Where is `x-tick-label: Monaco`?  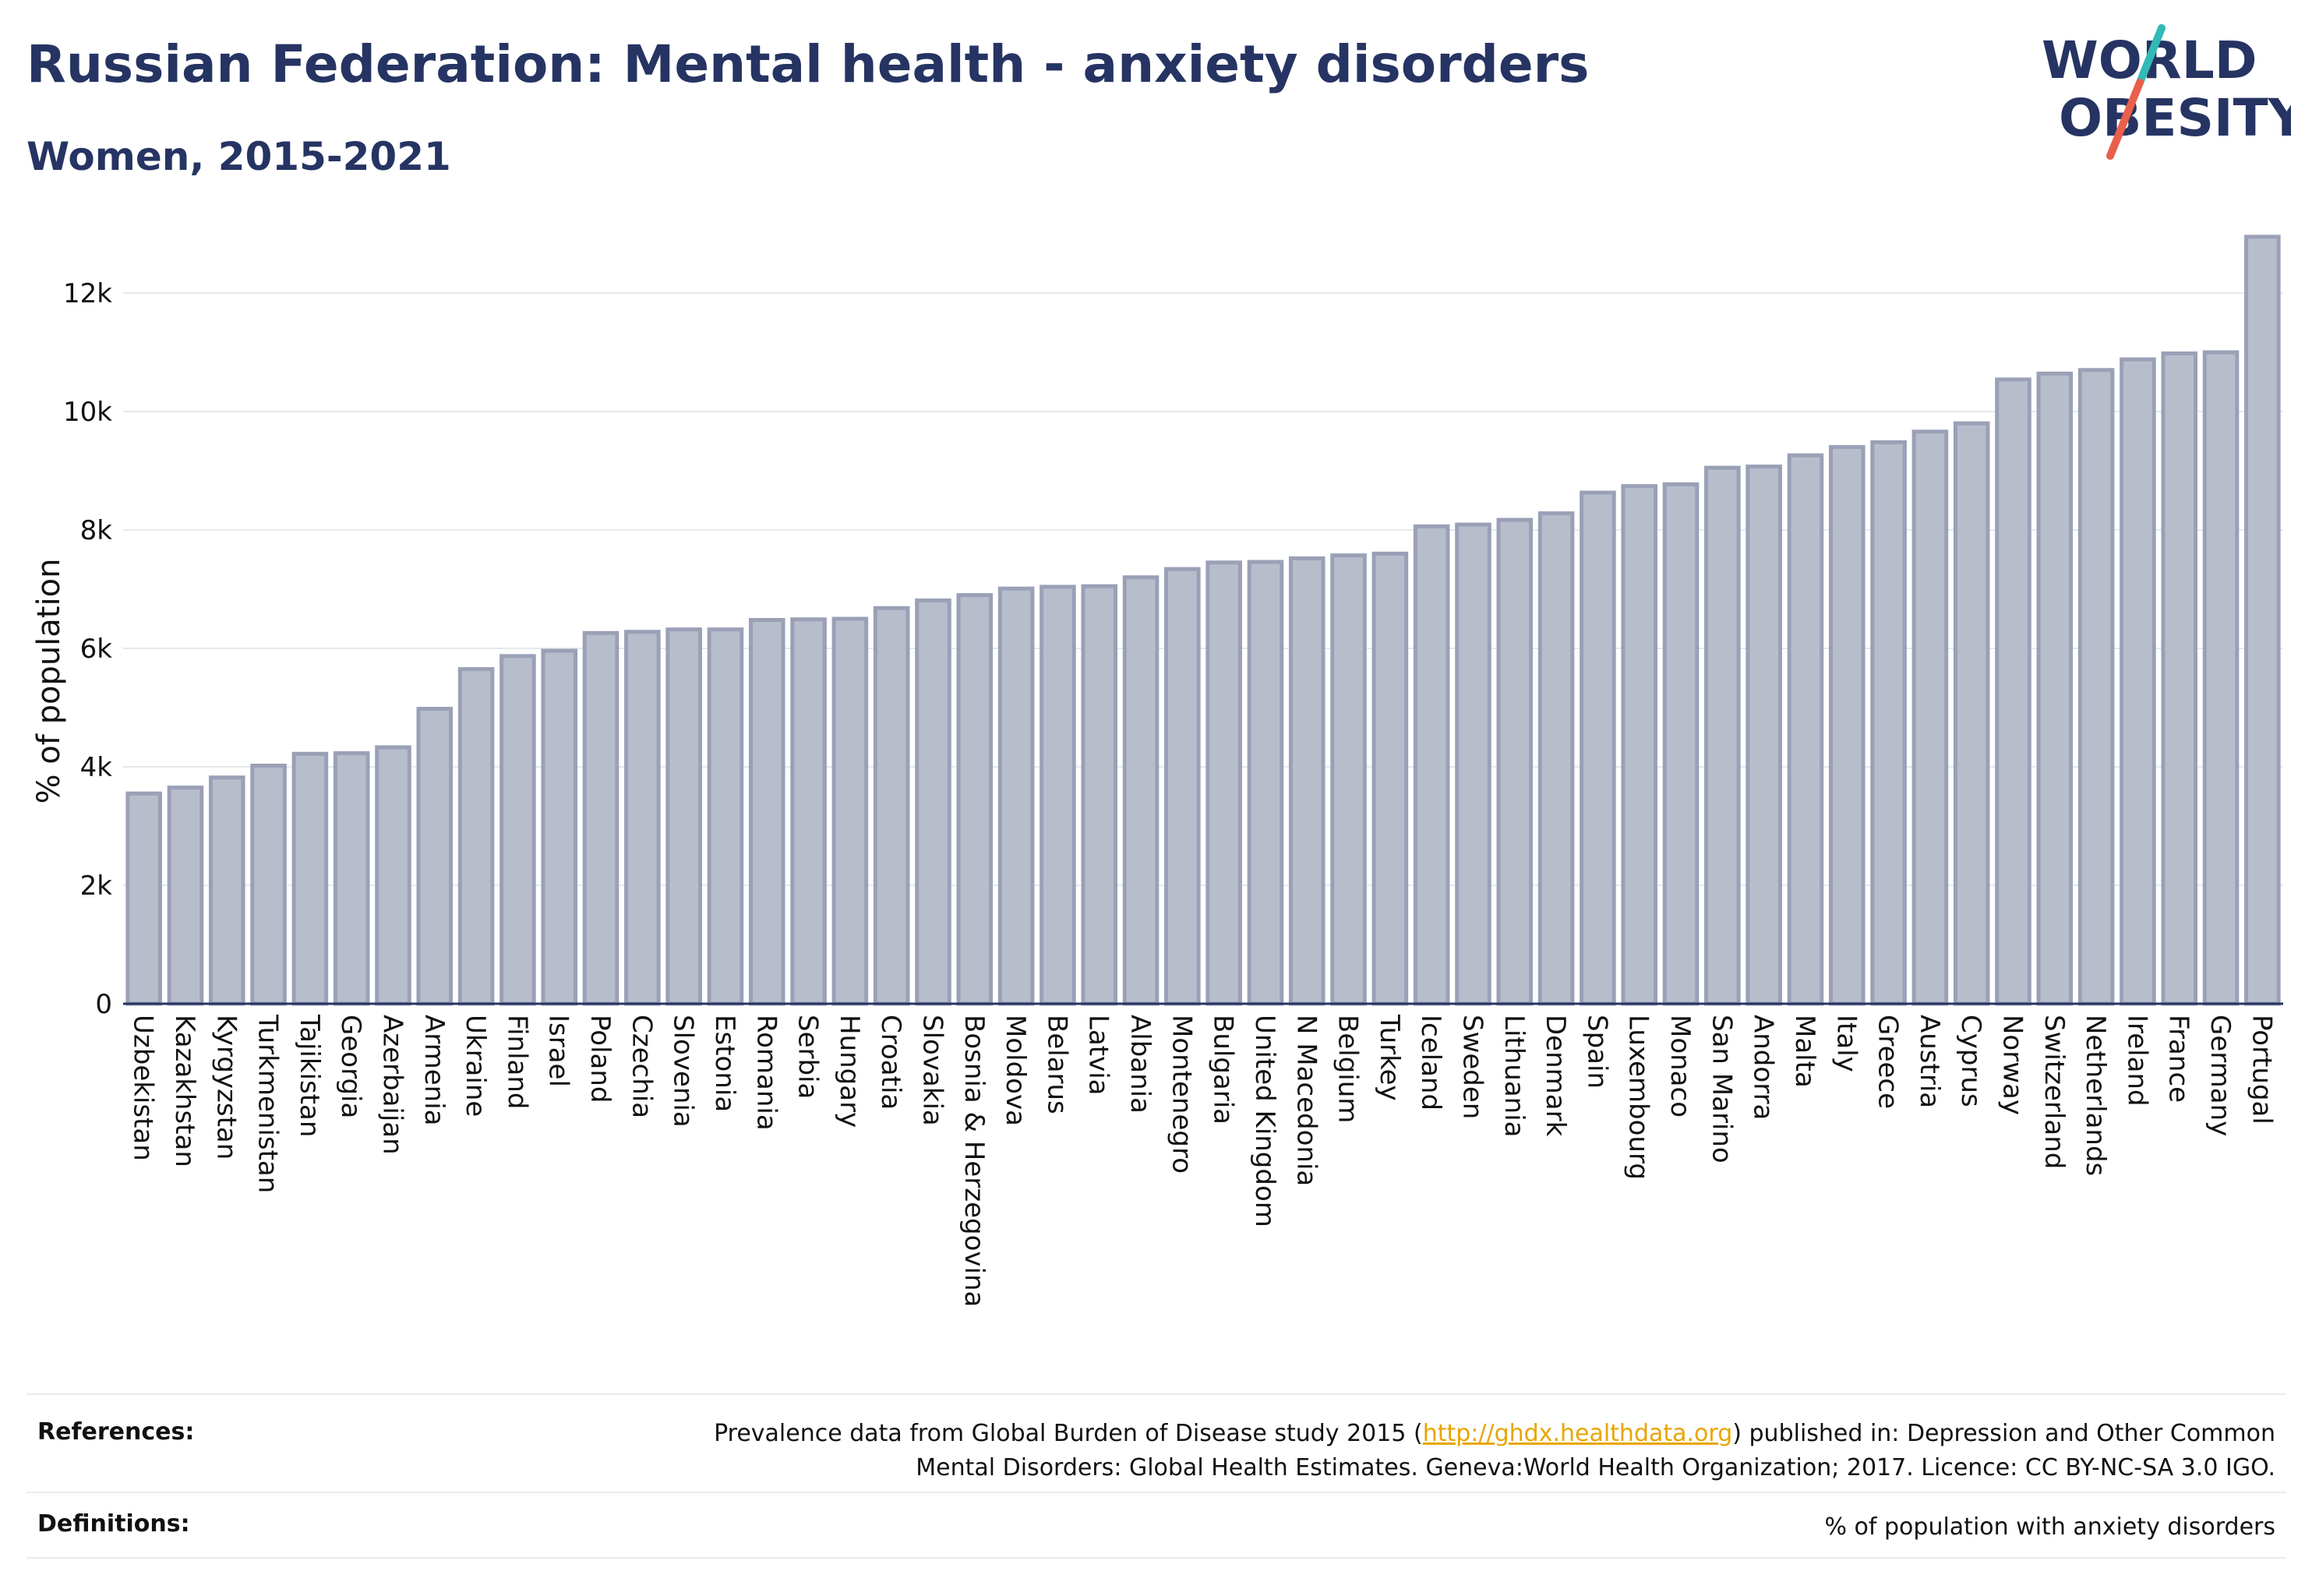
x-tick-label: Monaco is located at coordinates (1680, 1066).